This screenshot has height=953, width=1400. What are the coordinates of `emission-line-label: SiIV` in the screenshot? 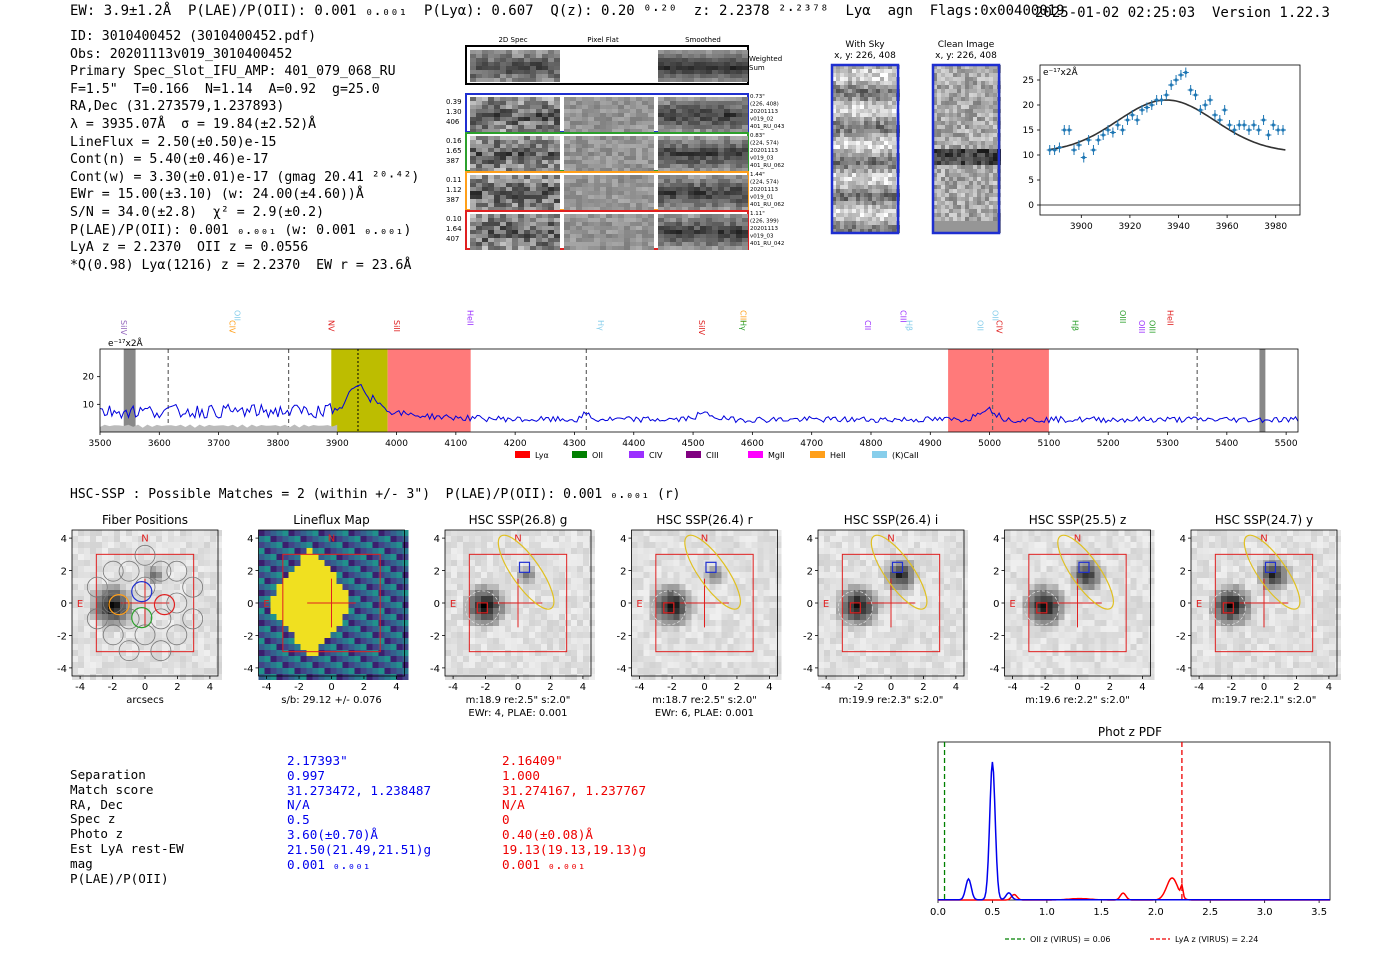 It's located at (701, 328).